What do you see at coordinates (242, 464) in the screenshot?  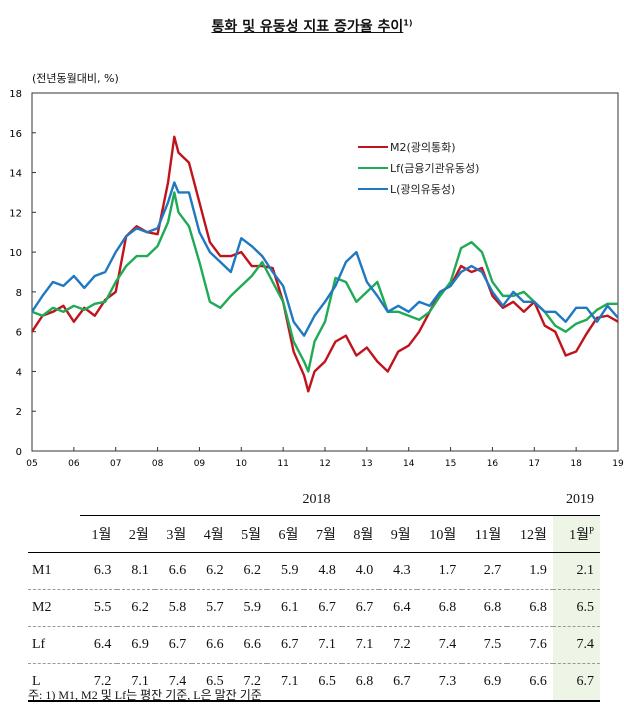 I see `x-tick-label: 10` at bounding box center [242, 464].